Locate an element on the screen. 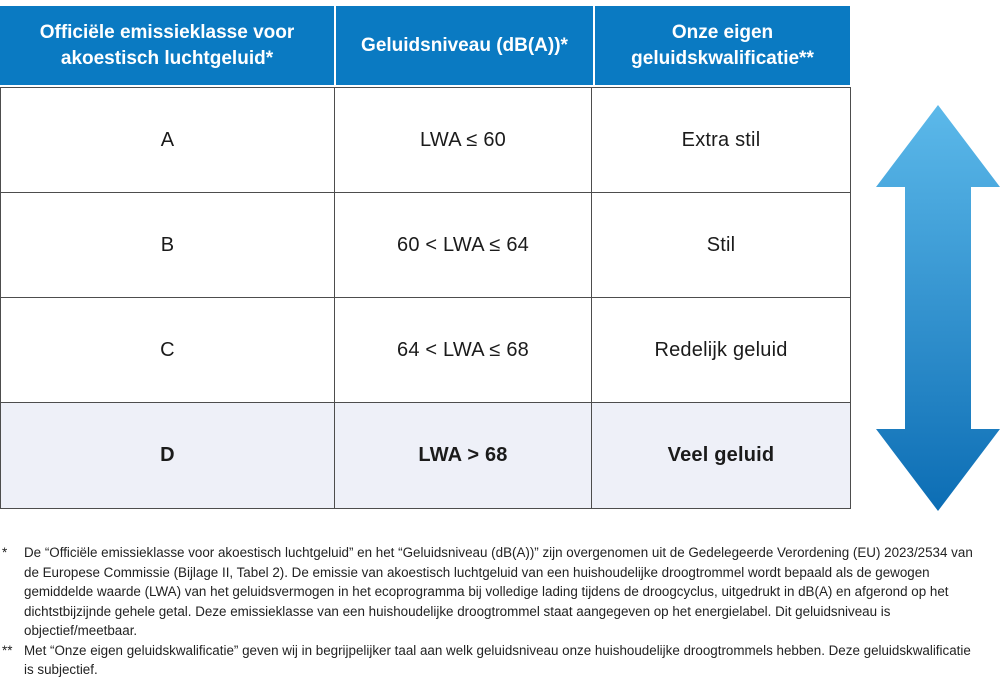 The image size is (1000, 680). header-cell-own-qualification: Onze eigen geluidskwalificatie** is located at coordinates (722, 45).